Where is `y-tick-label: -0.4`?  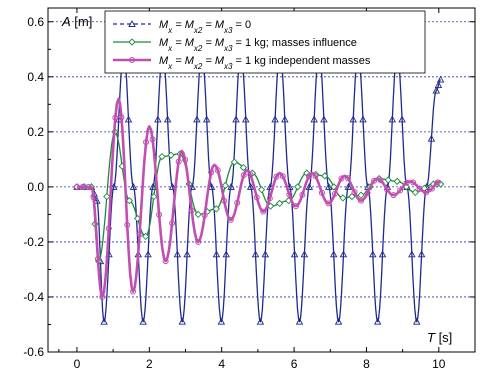
y-tick-label: -0.4 is located at coordinates (33, 297).